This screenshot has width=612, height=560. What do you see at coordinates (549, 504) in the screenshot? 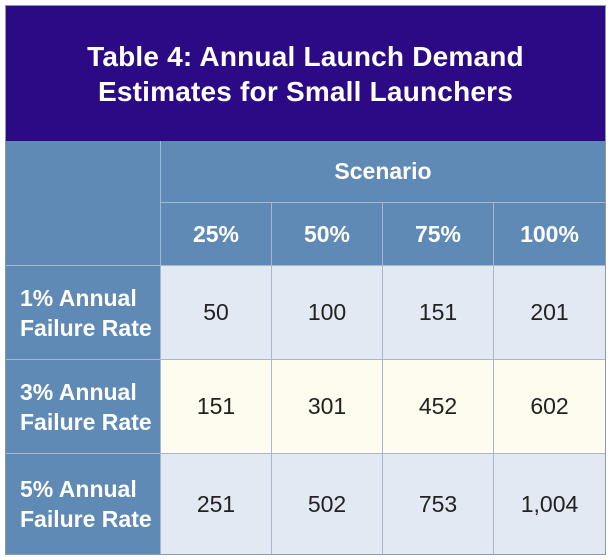
I see `table-cell: 1,004` at bounding box center [549, 504].